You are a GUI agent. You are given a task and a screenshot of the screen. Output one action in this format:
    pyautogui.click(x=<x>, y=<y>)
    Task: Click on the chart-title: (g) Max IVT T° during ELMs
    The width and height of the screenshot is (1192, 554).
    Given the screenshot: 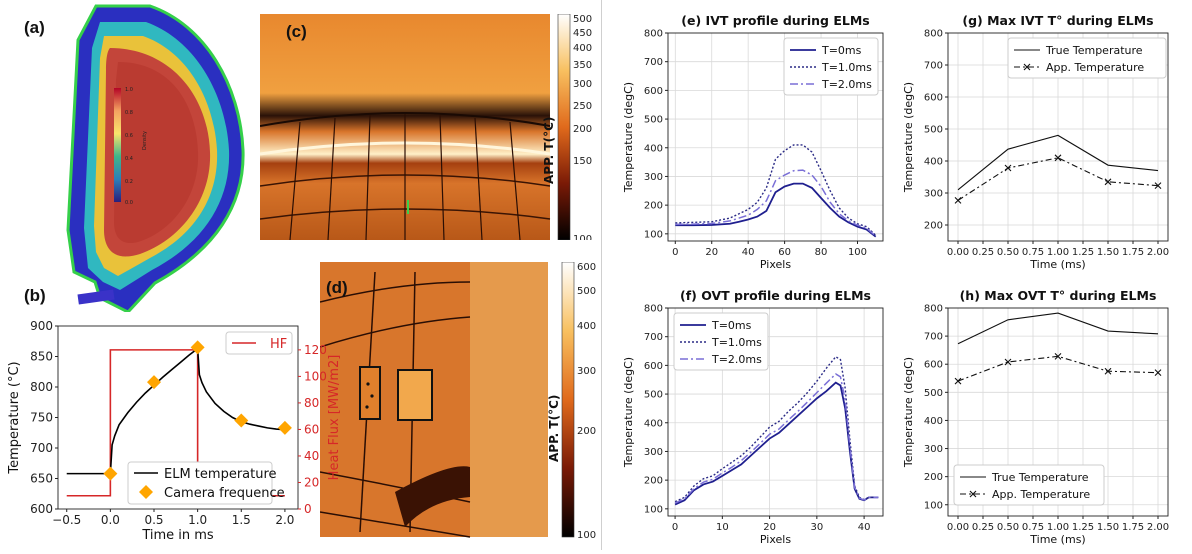 What is the action you would take?
    pyautogui.click(x=1057, y=20)
    